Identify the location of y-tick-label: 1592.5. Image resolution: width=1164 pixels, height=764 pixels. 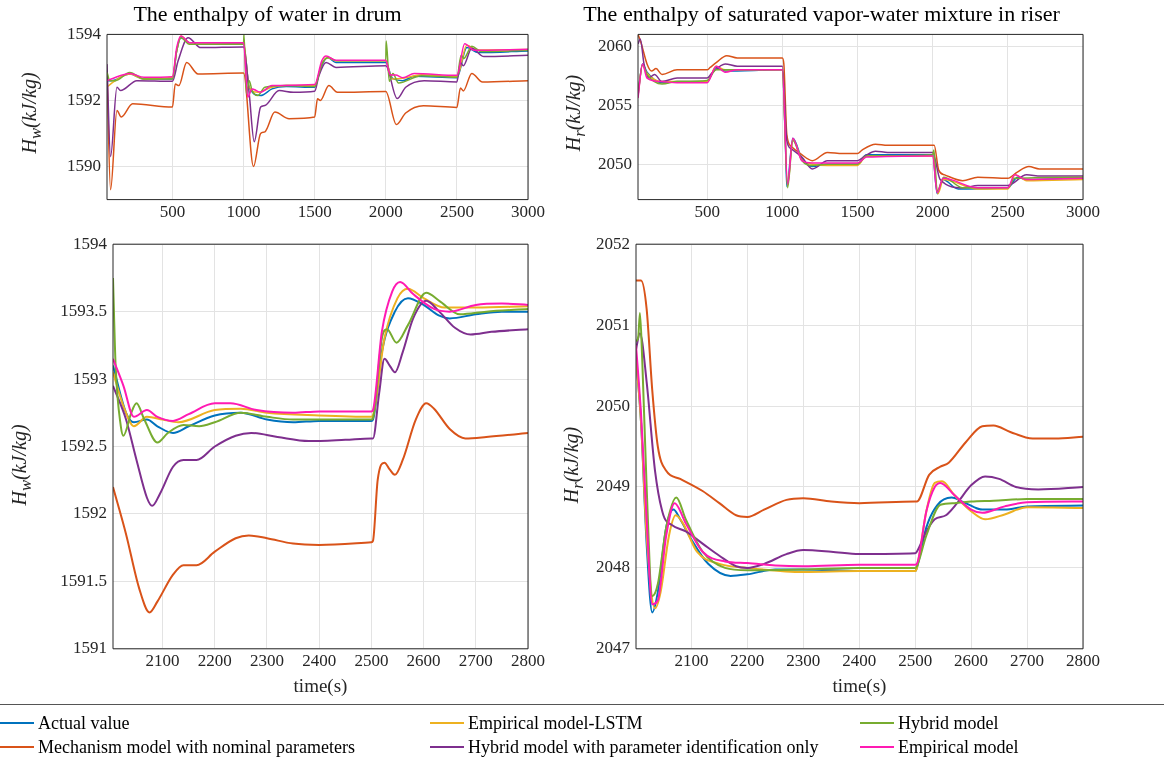
(83, 445).